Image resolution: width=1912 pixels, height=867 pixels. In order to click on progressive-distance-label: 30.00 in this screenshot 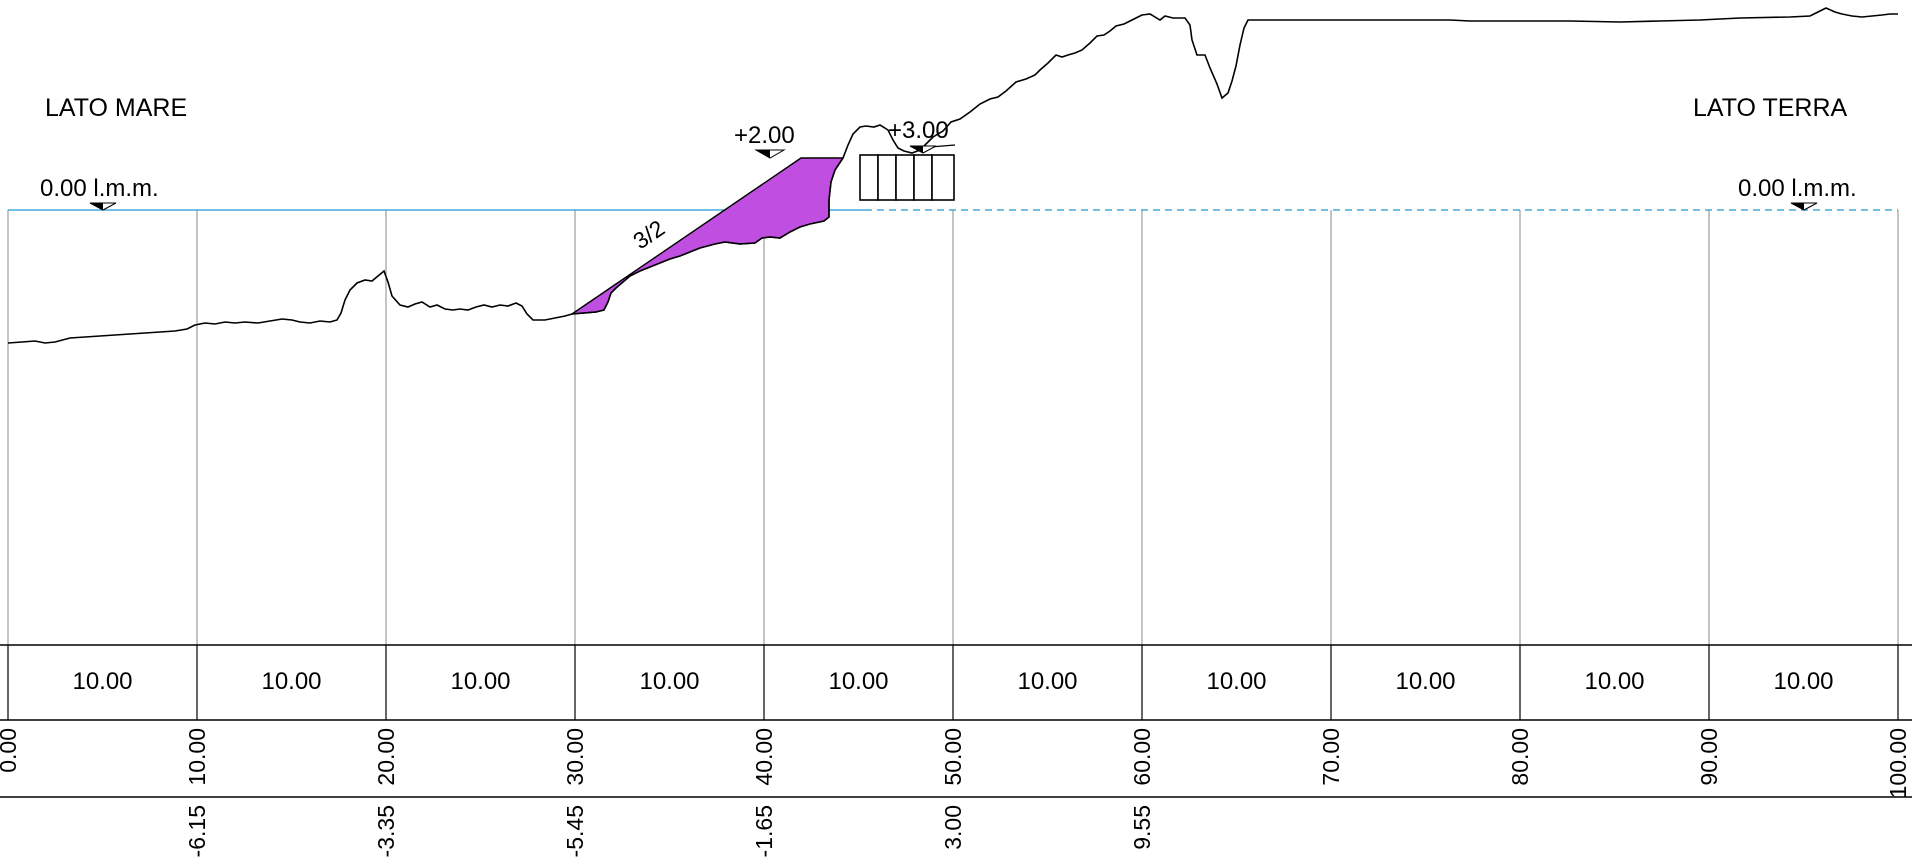, I will do `click(575, 757)`.